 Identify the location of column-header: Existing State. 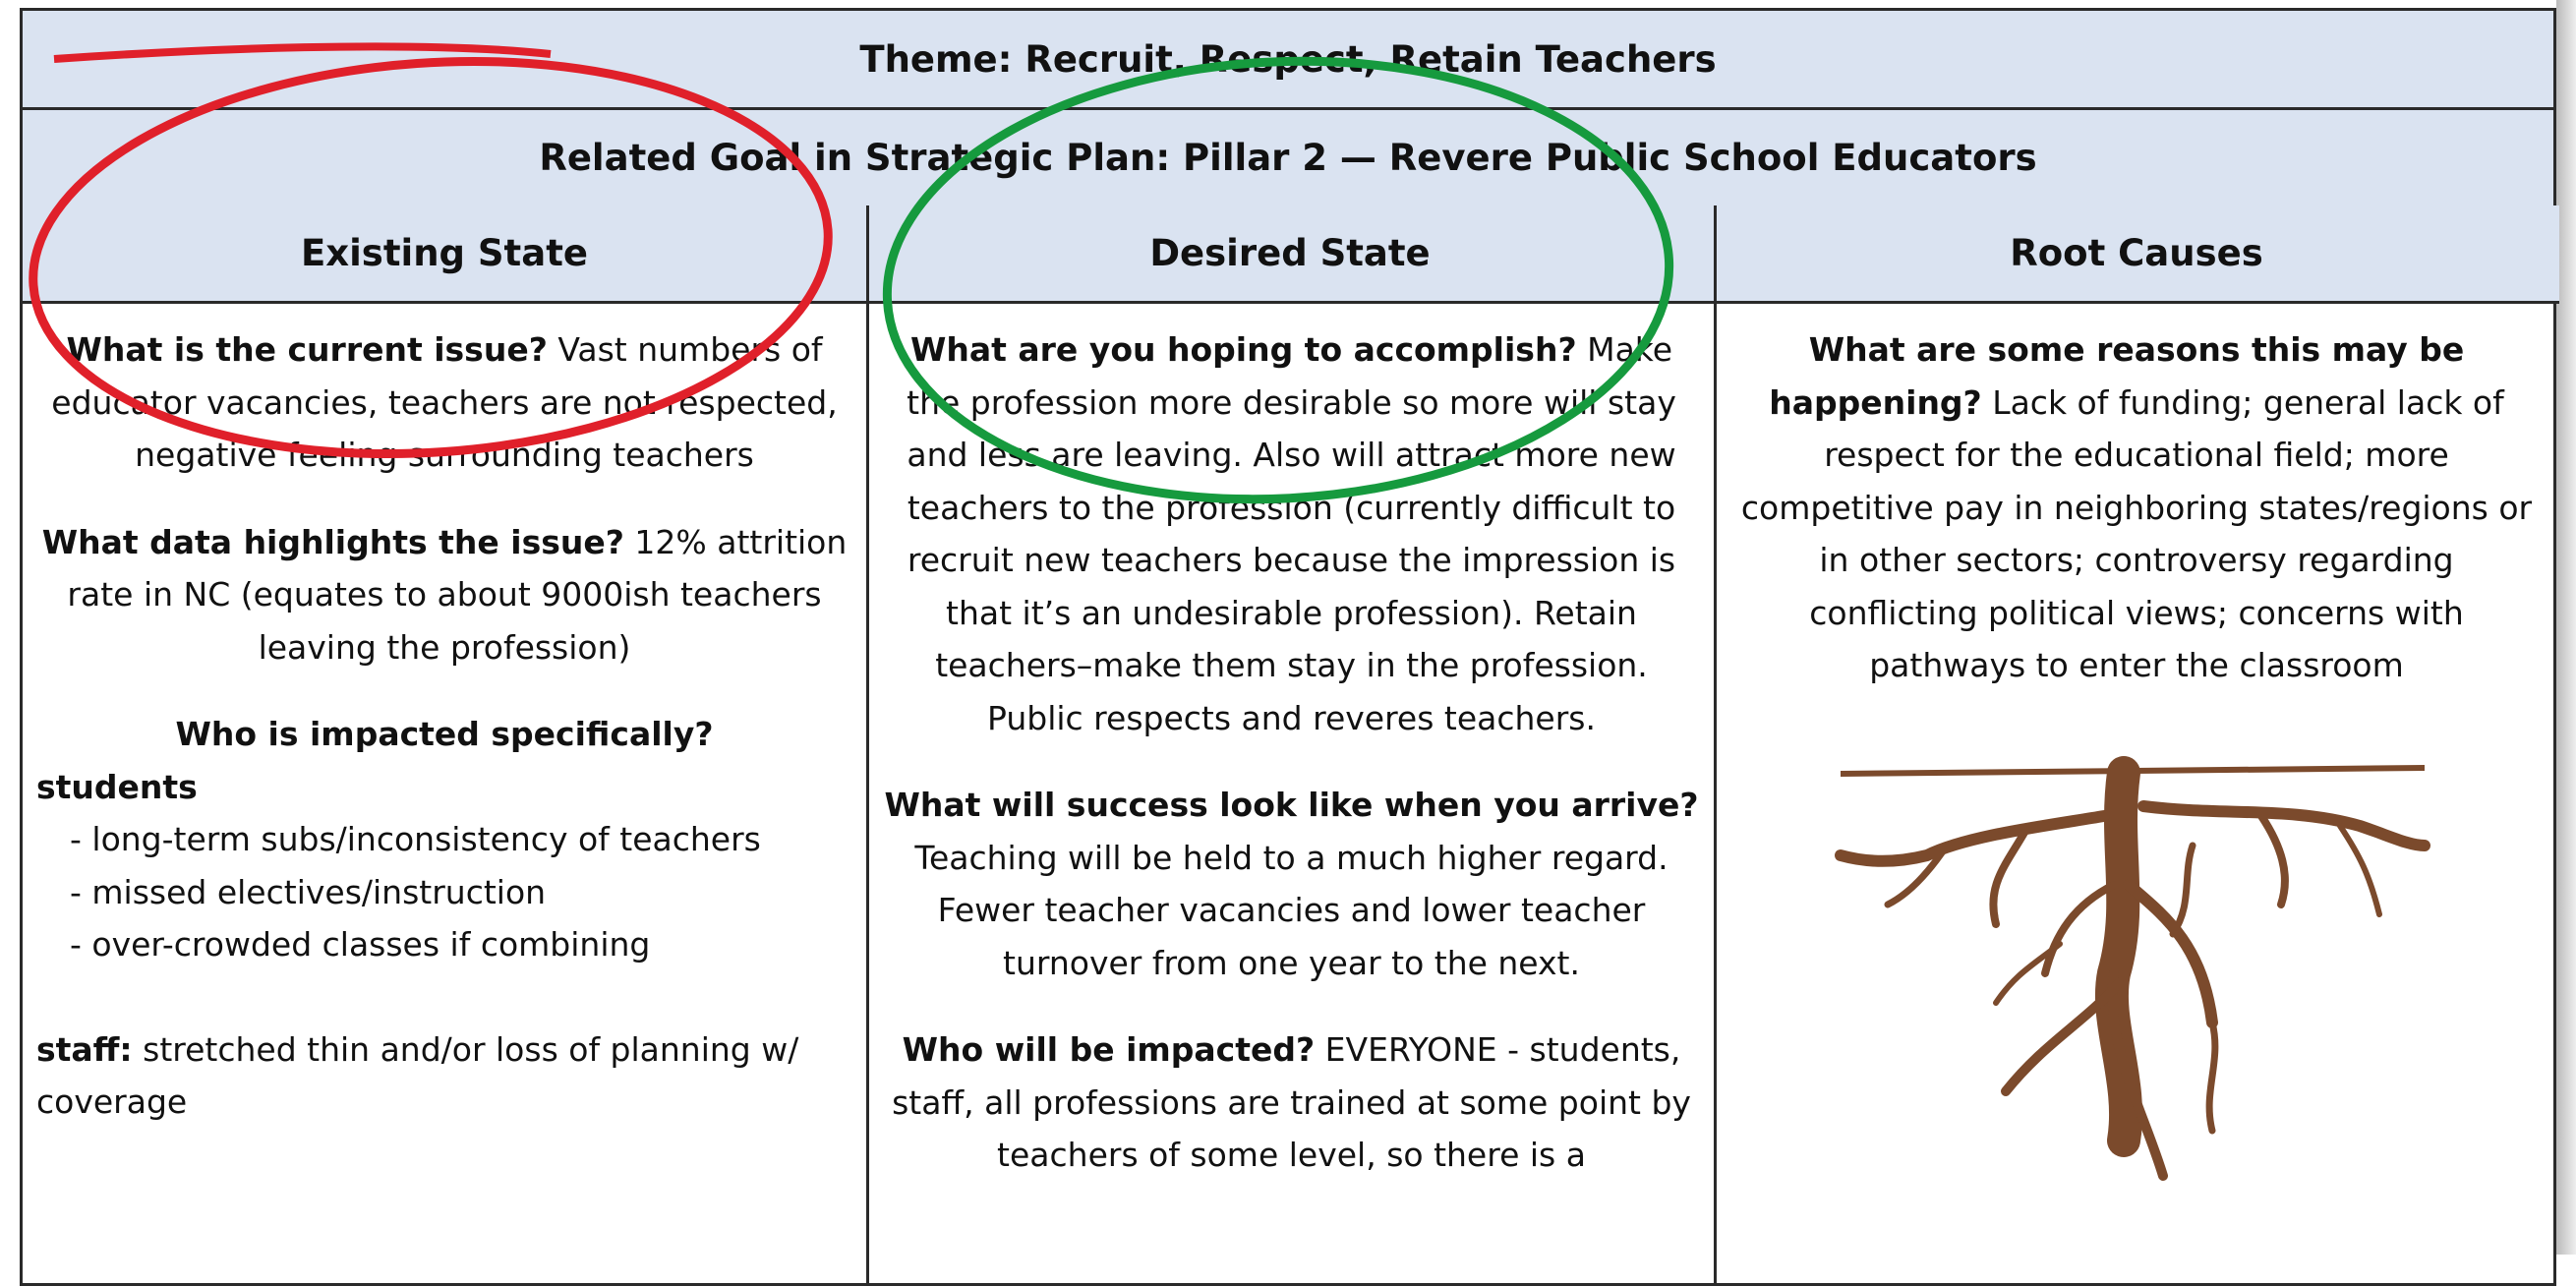
(444, 254).